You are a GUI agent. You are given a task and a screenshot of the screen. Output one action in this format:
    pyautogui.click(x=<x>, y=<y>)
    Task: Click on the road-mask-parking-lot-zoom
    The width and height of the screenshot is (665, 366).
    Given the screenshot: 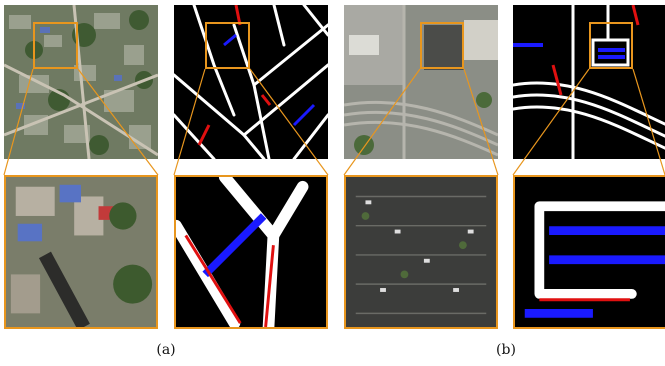 What is the action you would take?
    pyautogui.click(x=589, y=252)
    